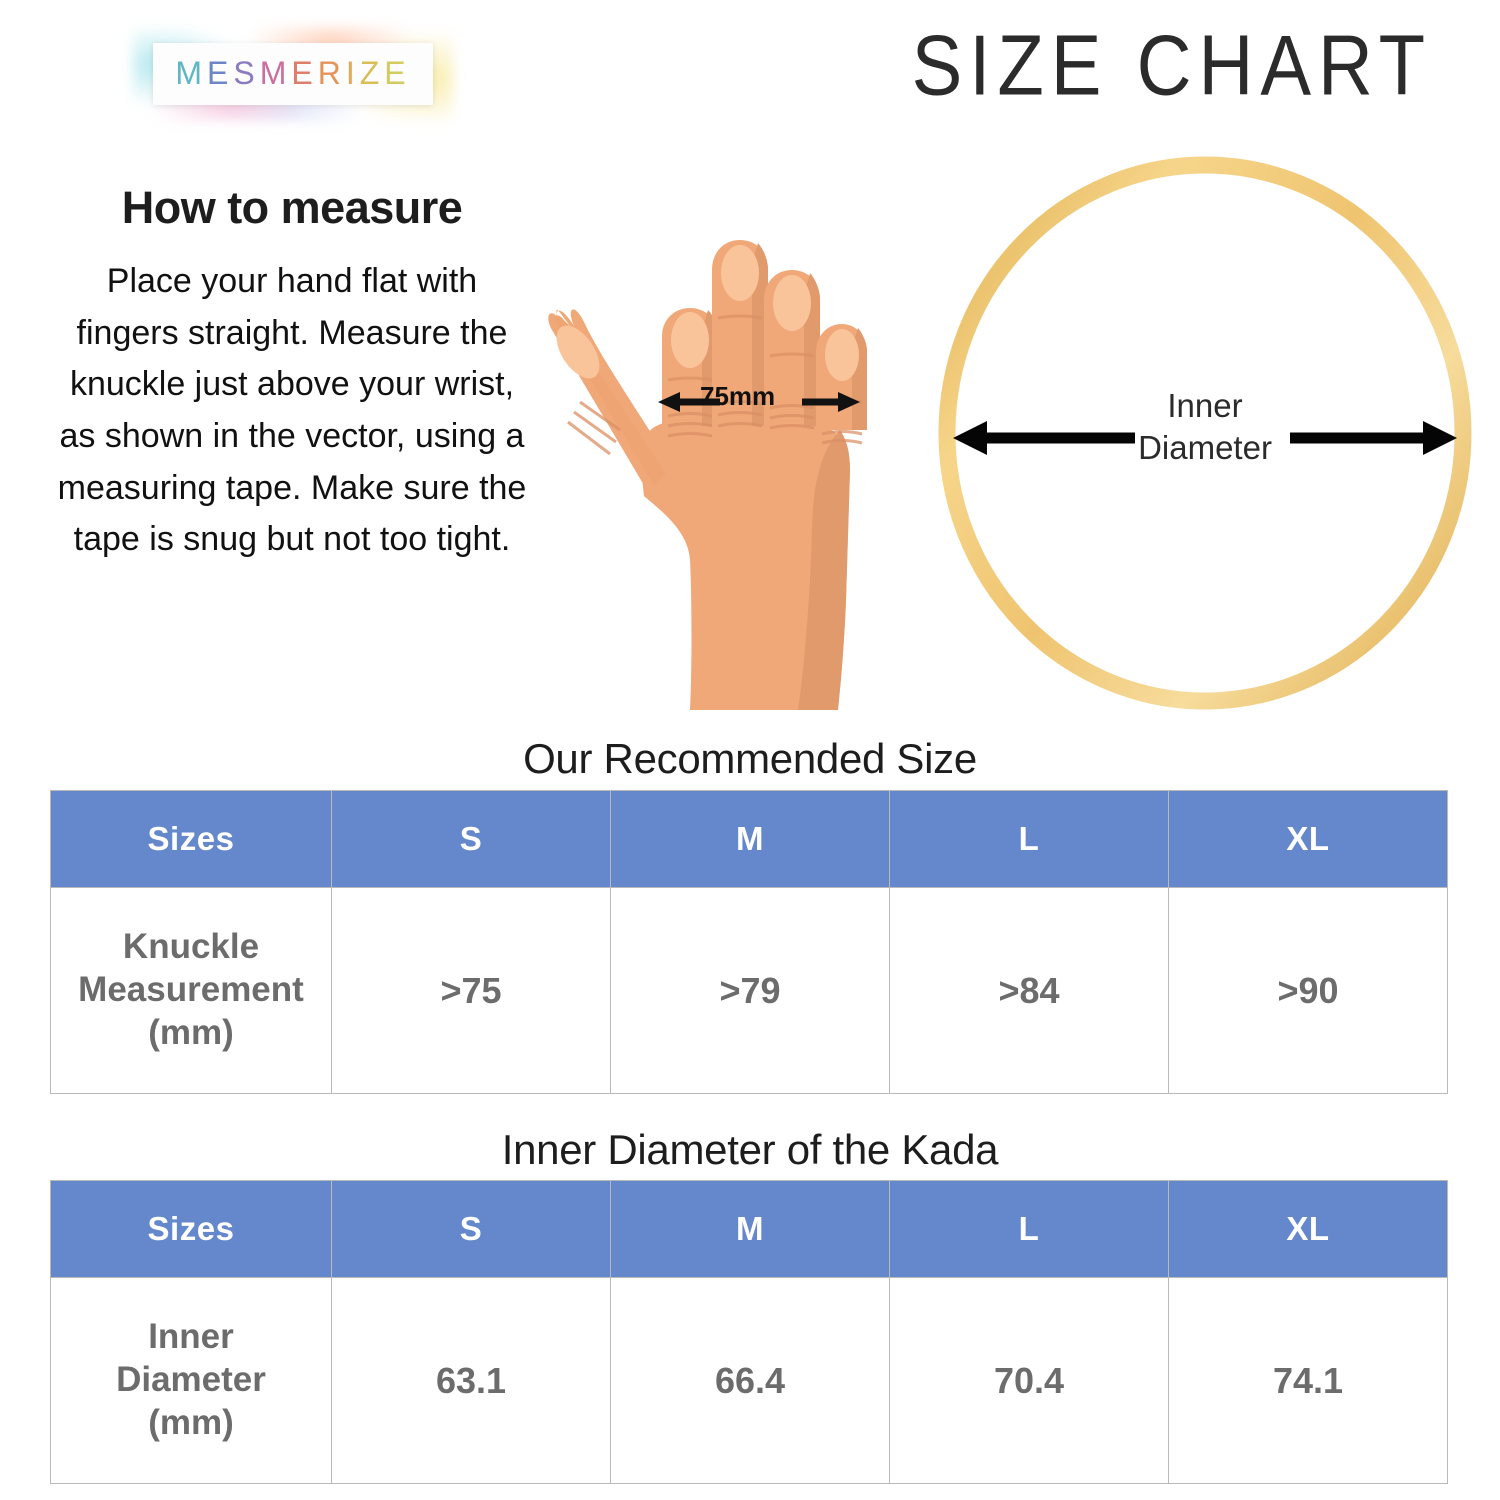 Image resolution: width=1500 pixels, height=1500 pixels. What do you see at coordinates (738, 396) in the screenshot?
I see `knuckle-measure-label: 75mm` at bounding box center [738, 396].